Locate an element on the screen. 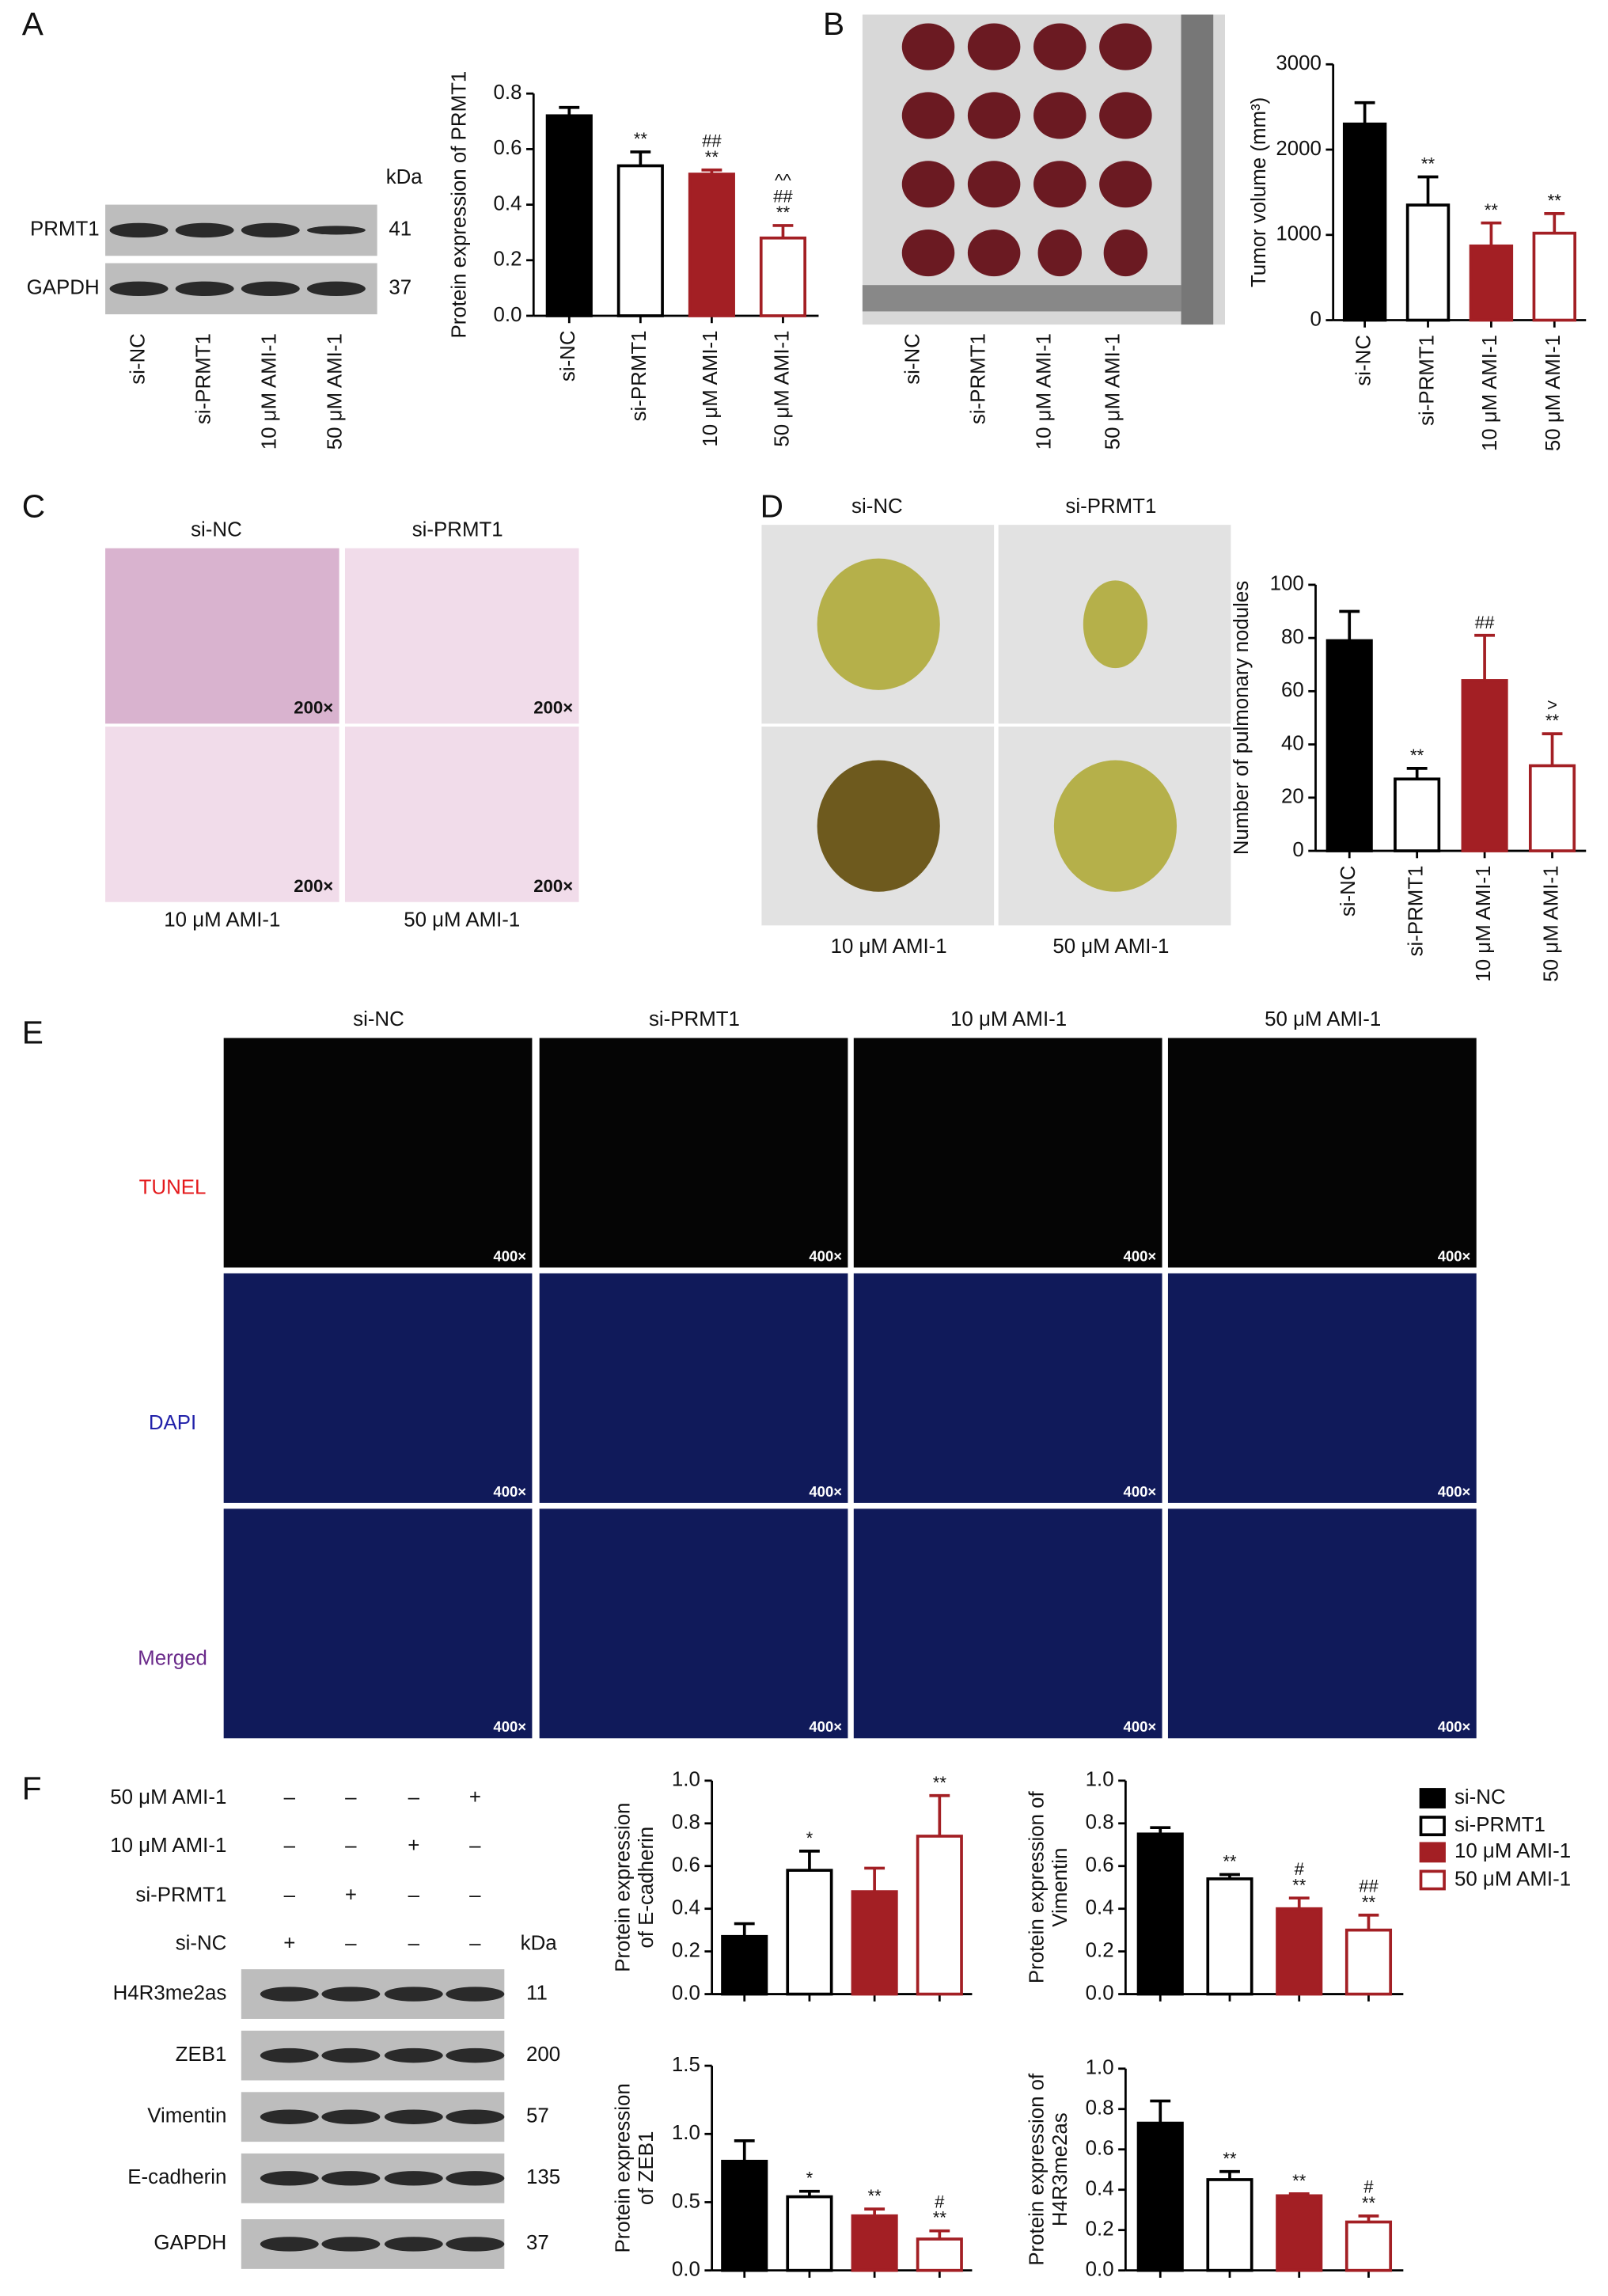 This screenshot has width=1608, height=2296. y-axis-label: of E-cadherin is located at coordinates (647, 1888).